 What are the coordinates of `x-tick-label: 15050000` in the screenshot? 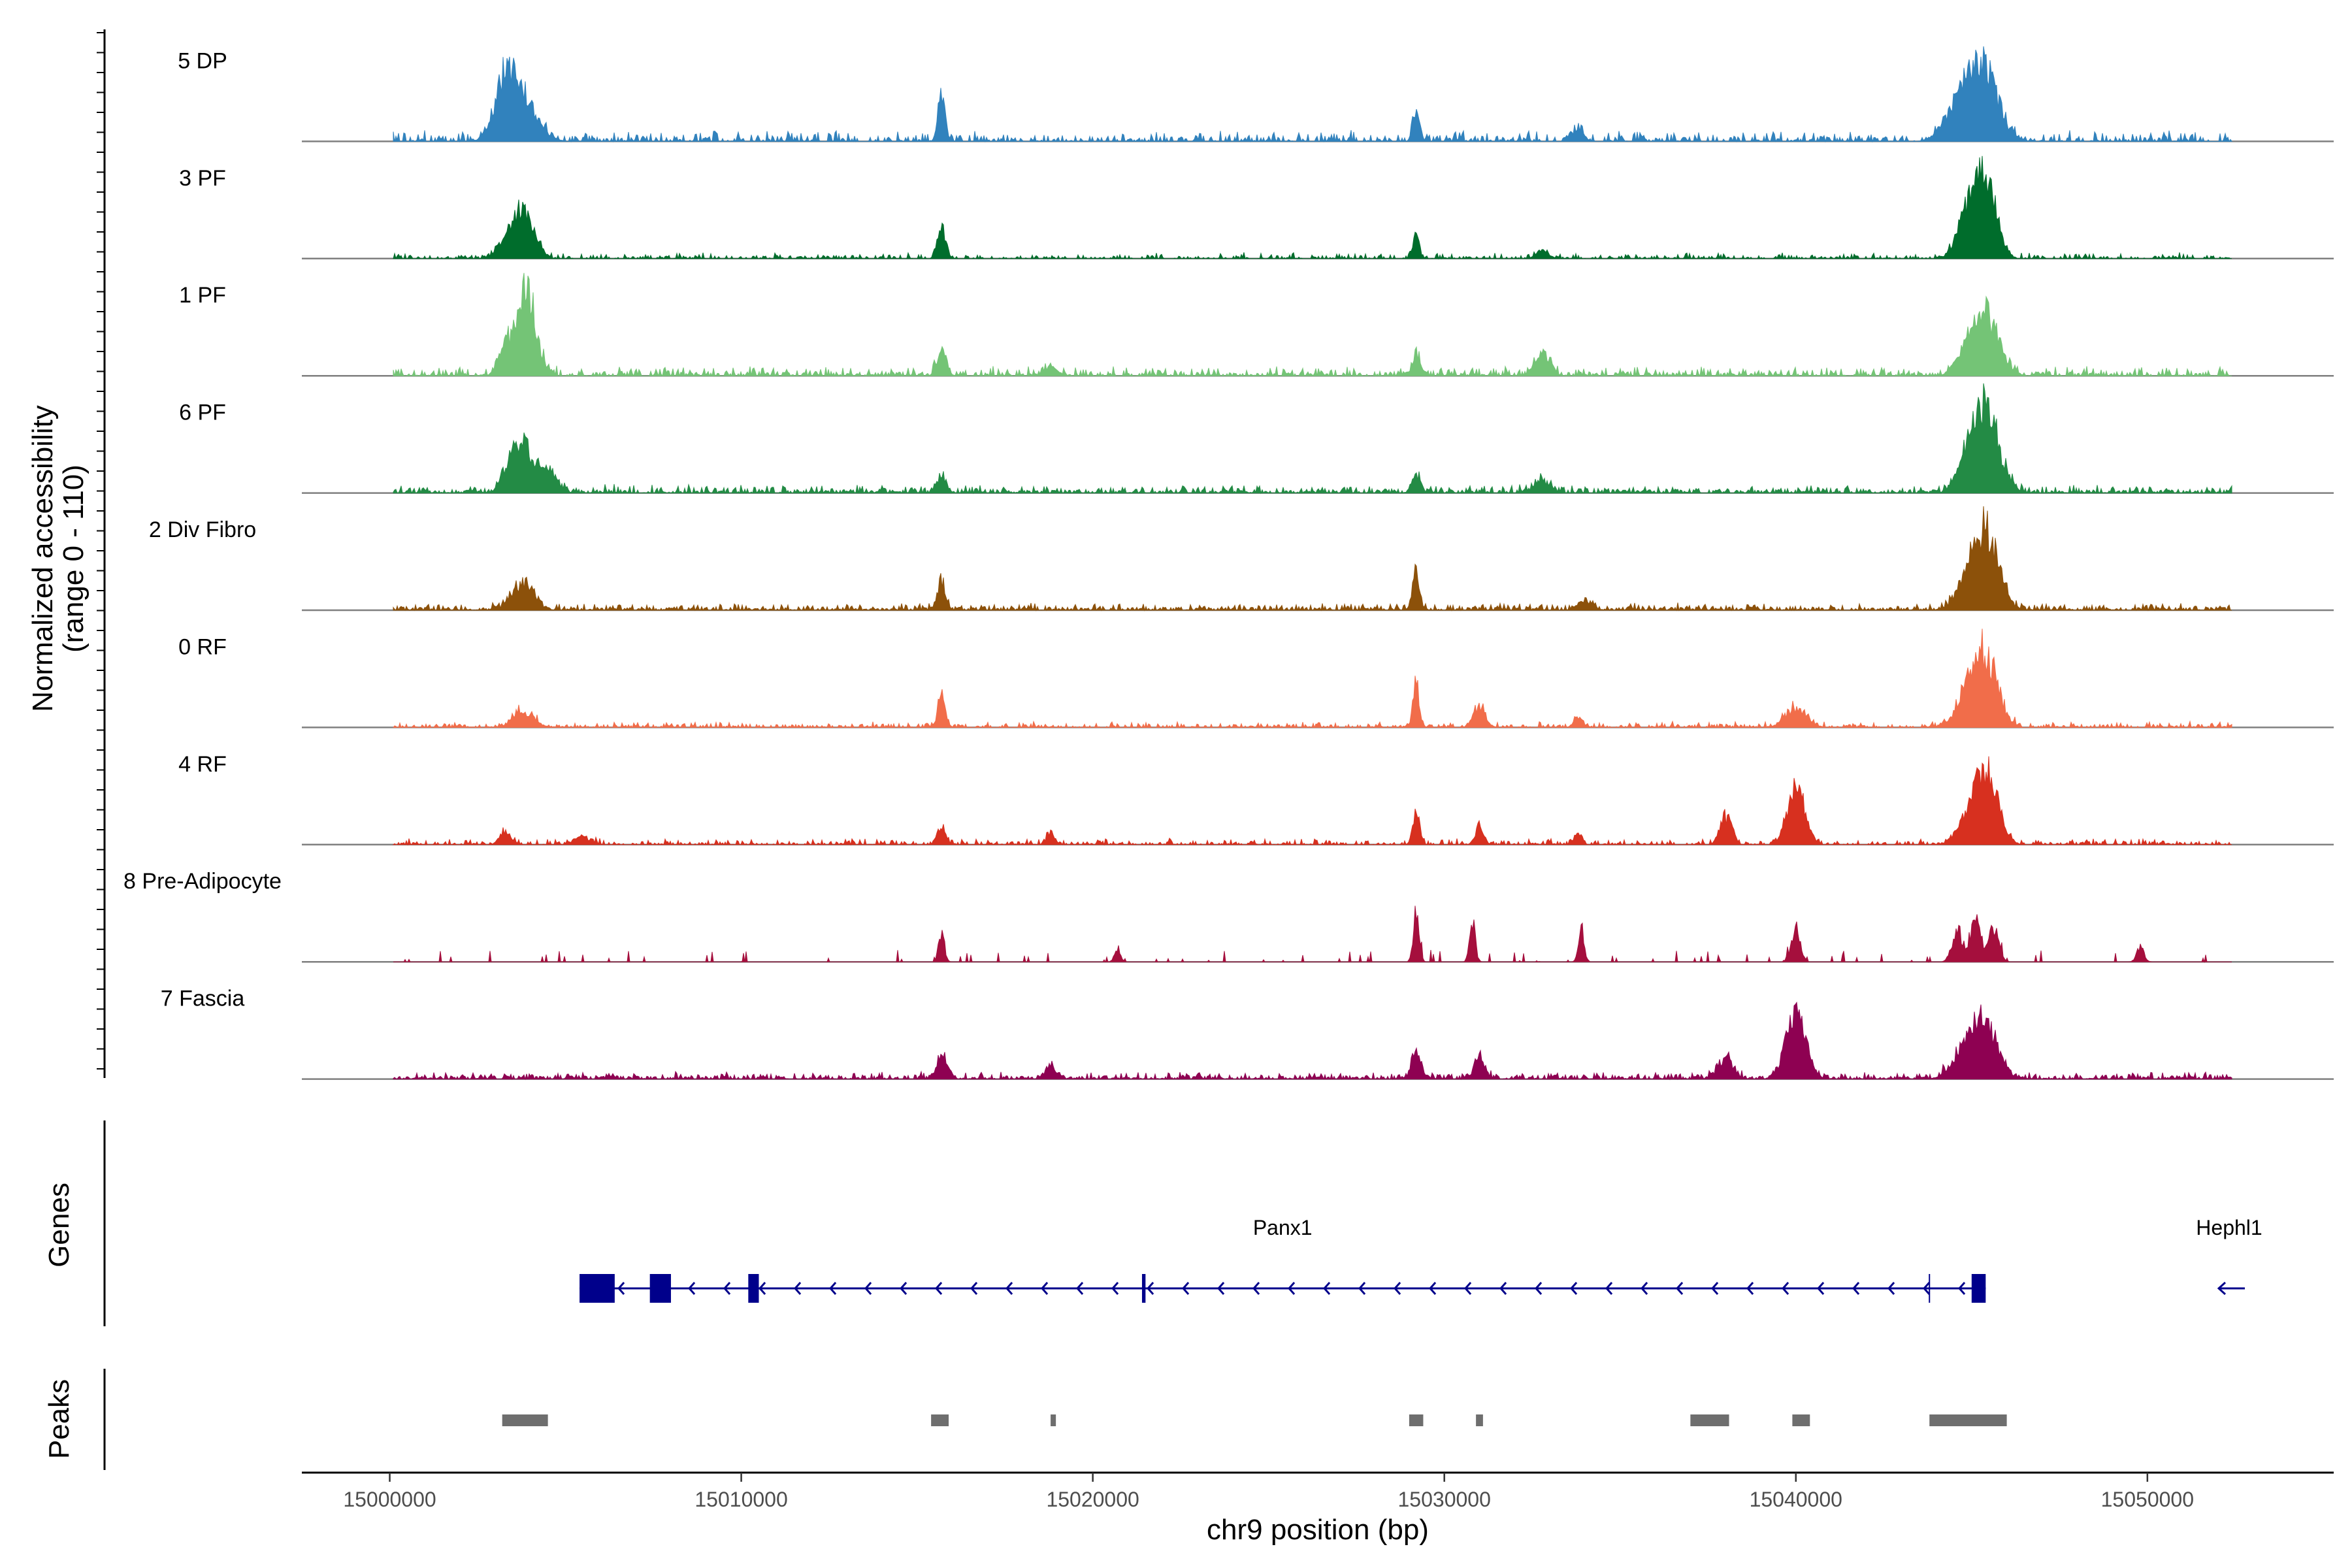 It's located at (2147, 1499).